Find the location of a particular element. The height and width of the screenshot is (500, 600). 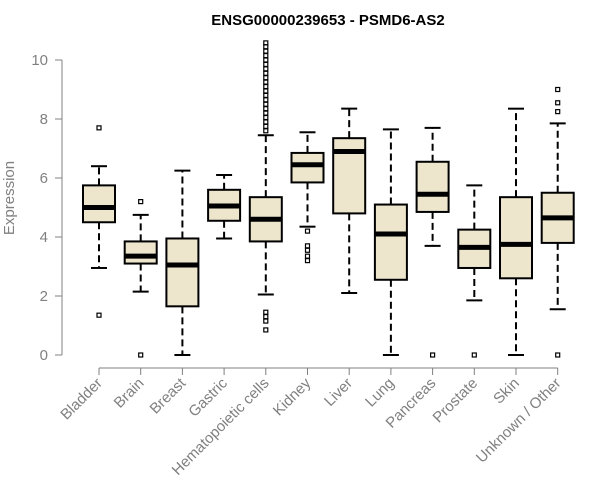

x-tick-label: Bladder is located at coordinates (81, 399).